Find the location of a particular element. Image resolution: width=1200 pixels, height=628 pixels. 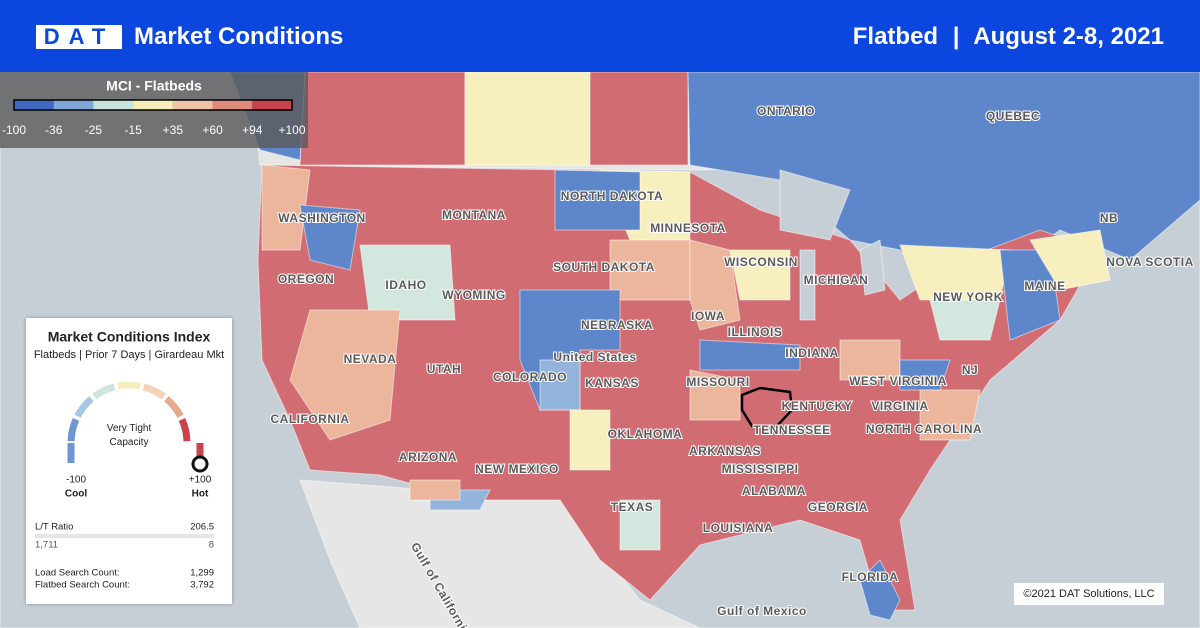

map-label: WEST VIRGINIA is located at coordinates (898, 381).